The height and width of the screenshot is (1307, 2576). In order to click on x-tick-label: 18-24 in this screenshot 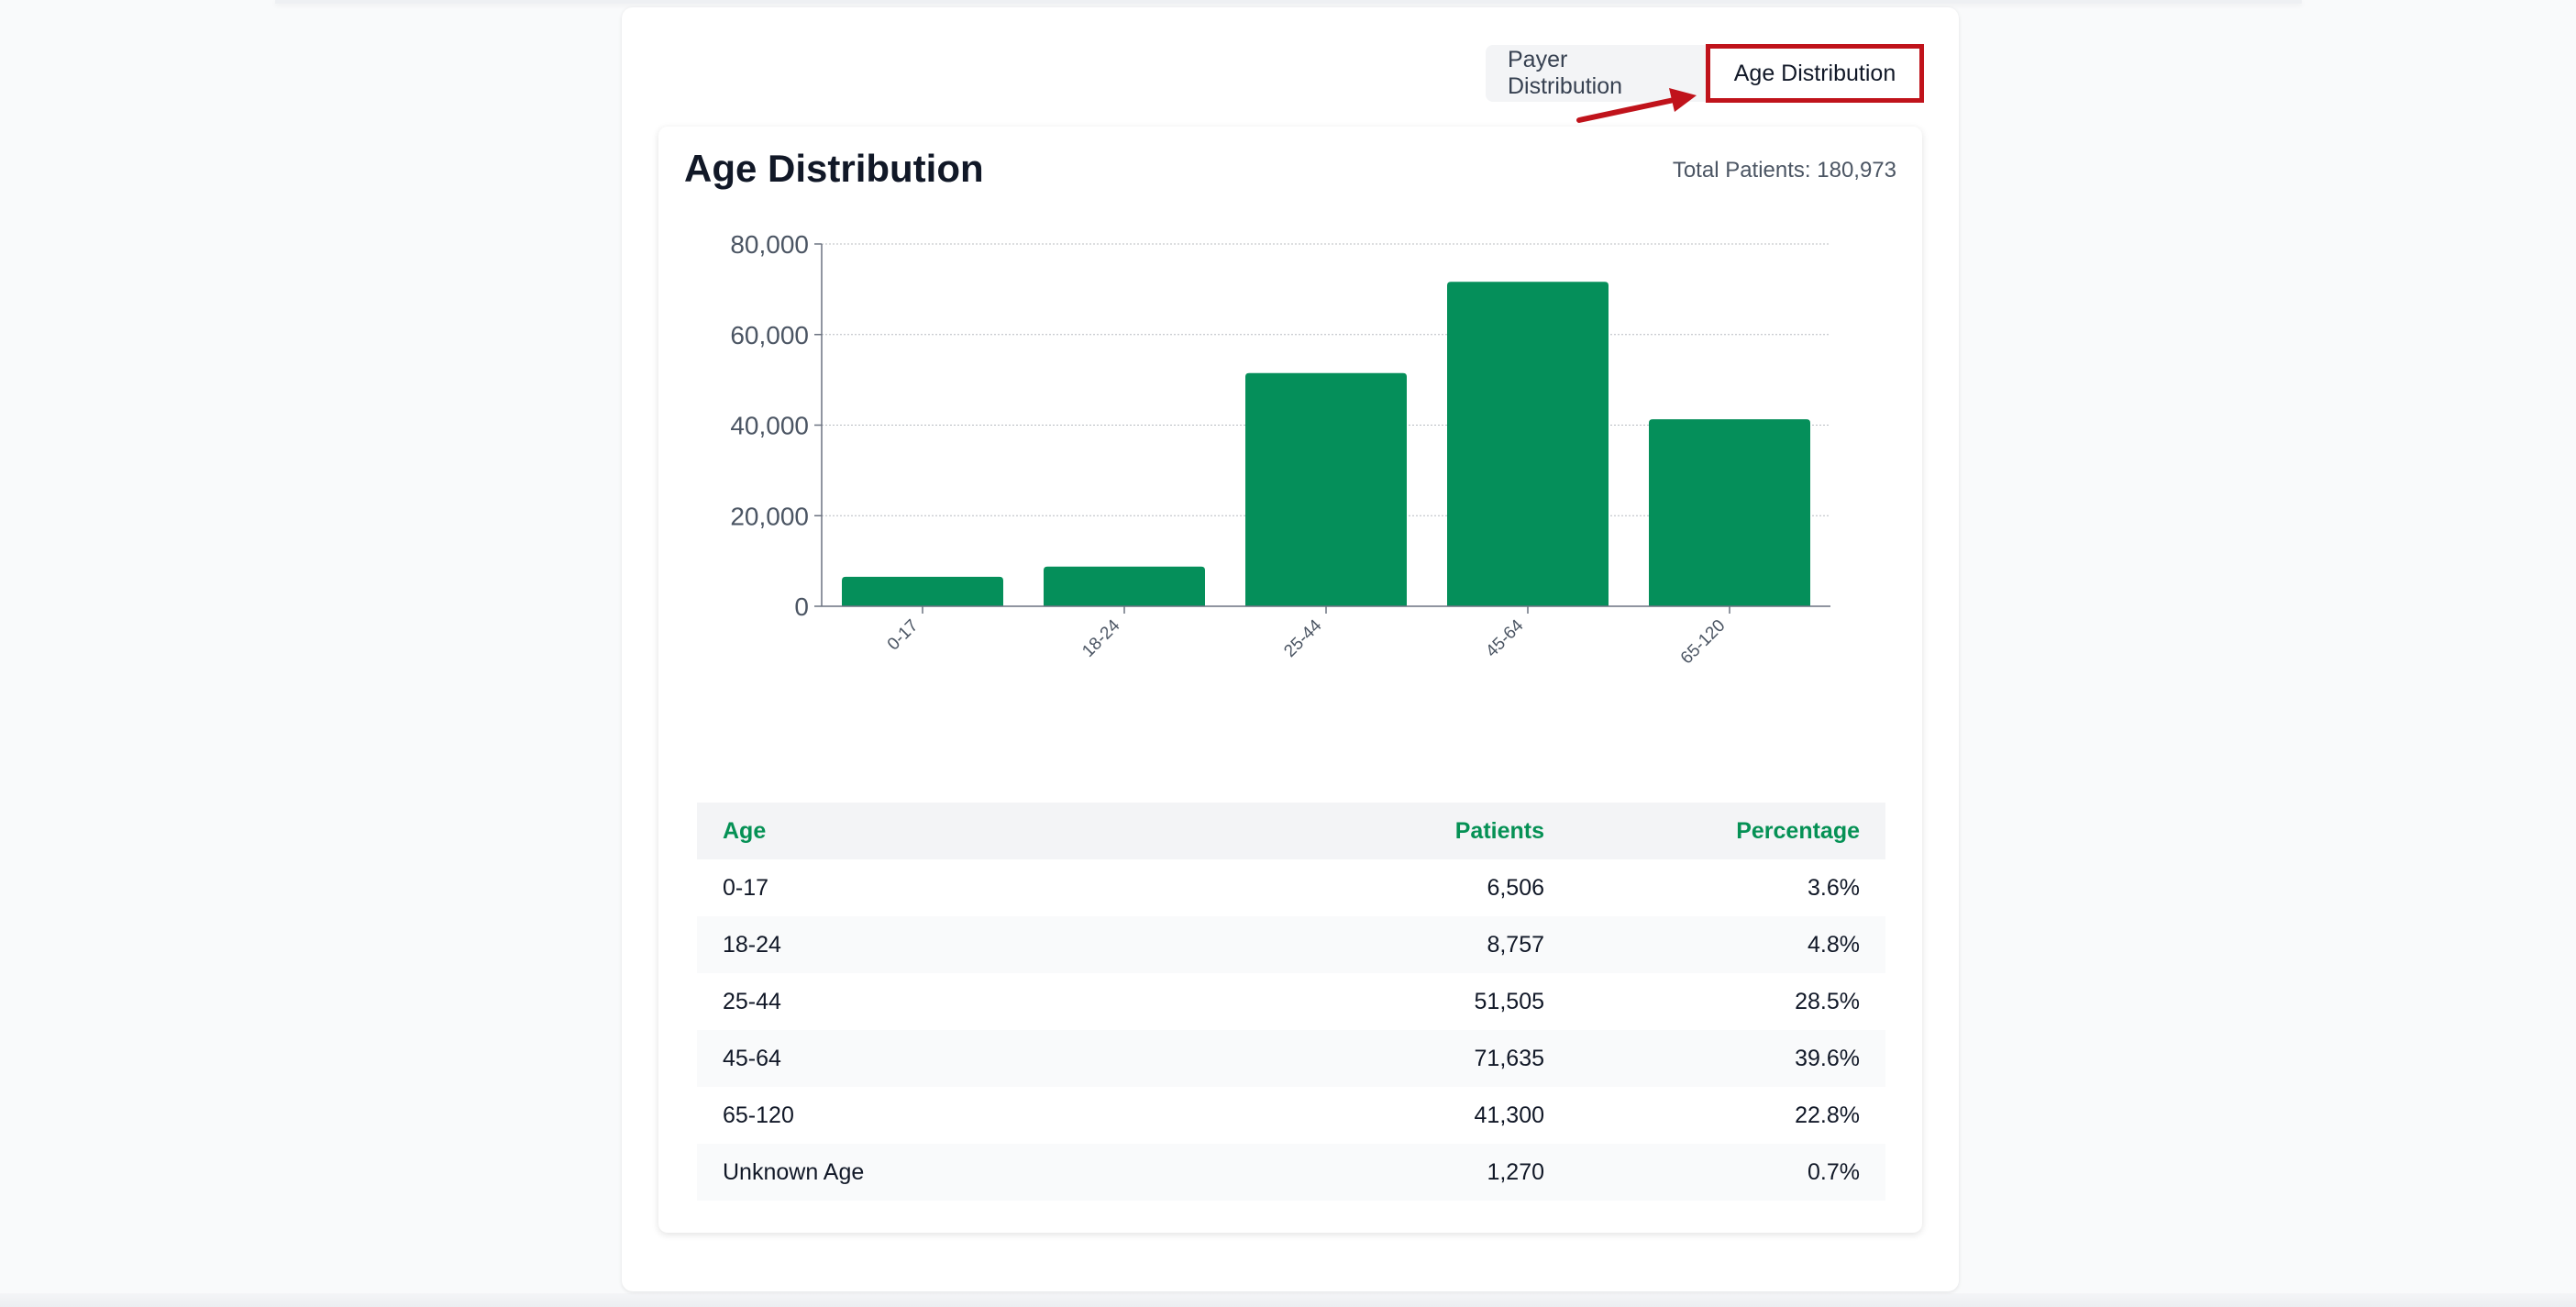, I will do `click(1101, 638)`.